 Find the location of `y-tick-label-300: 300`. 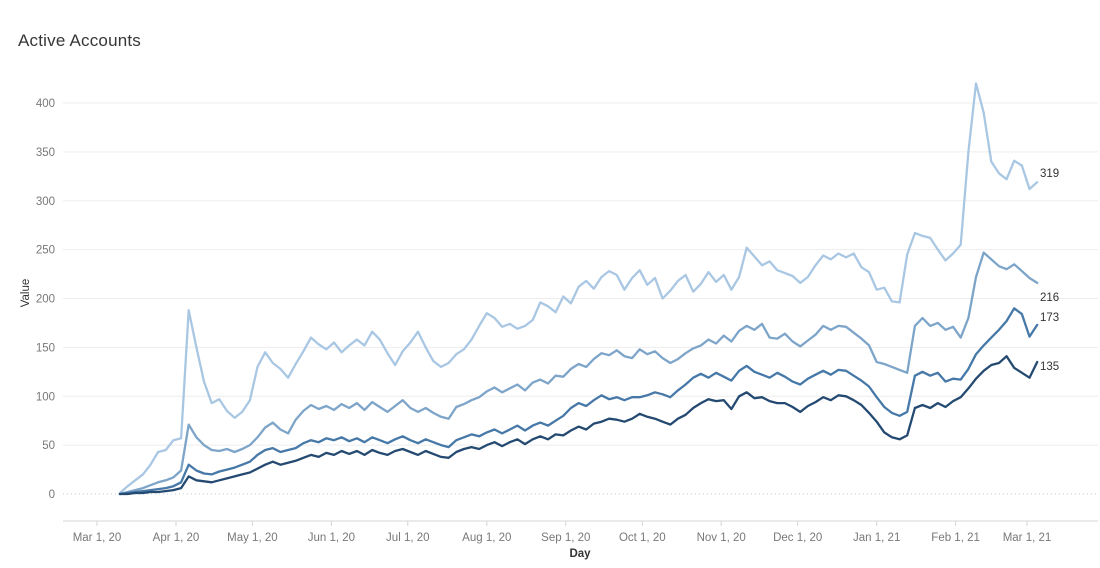

y-tick-label-300: 300 is located at coordinates (45, 202).